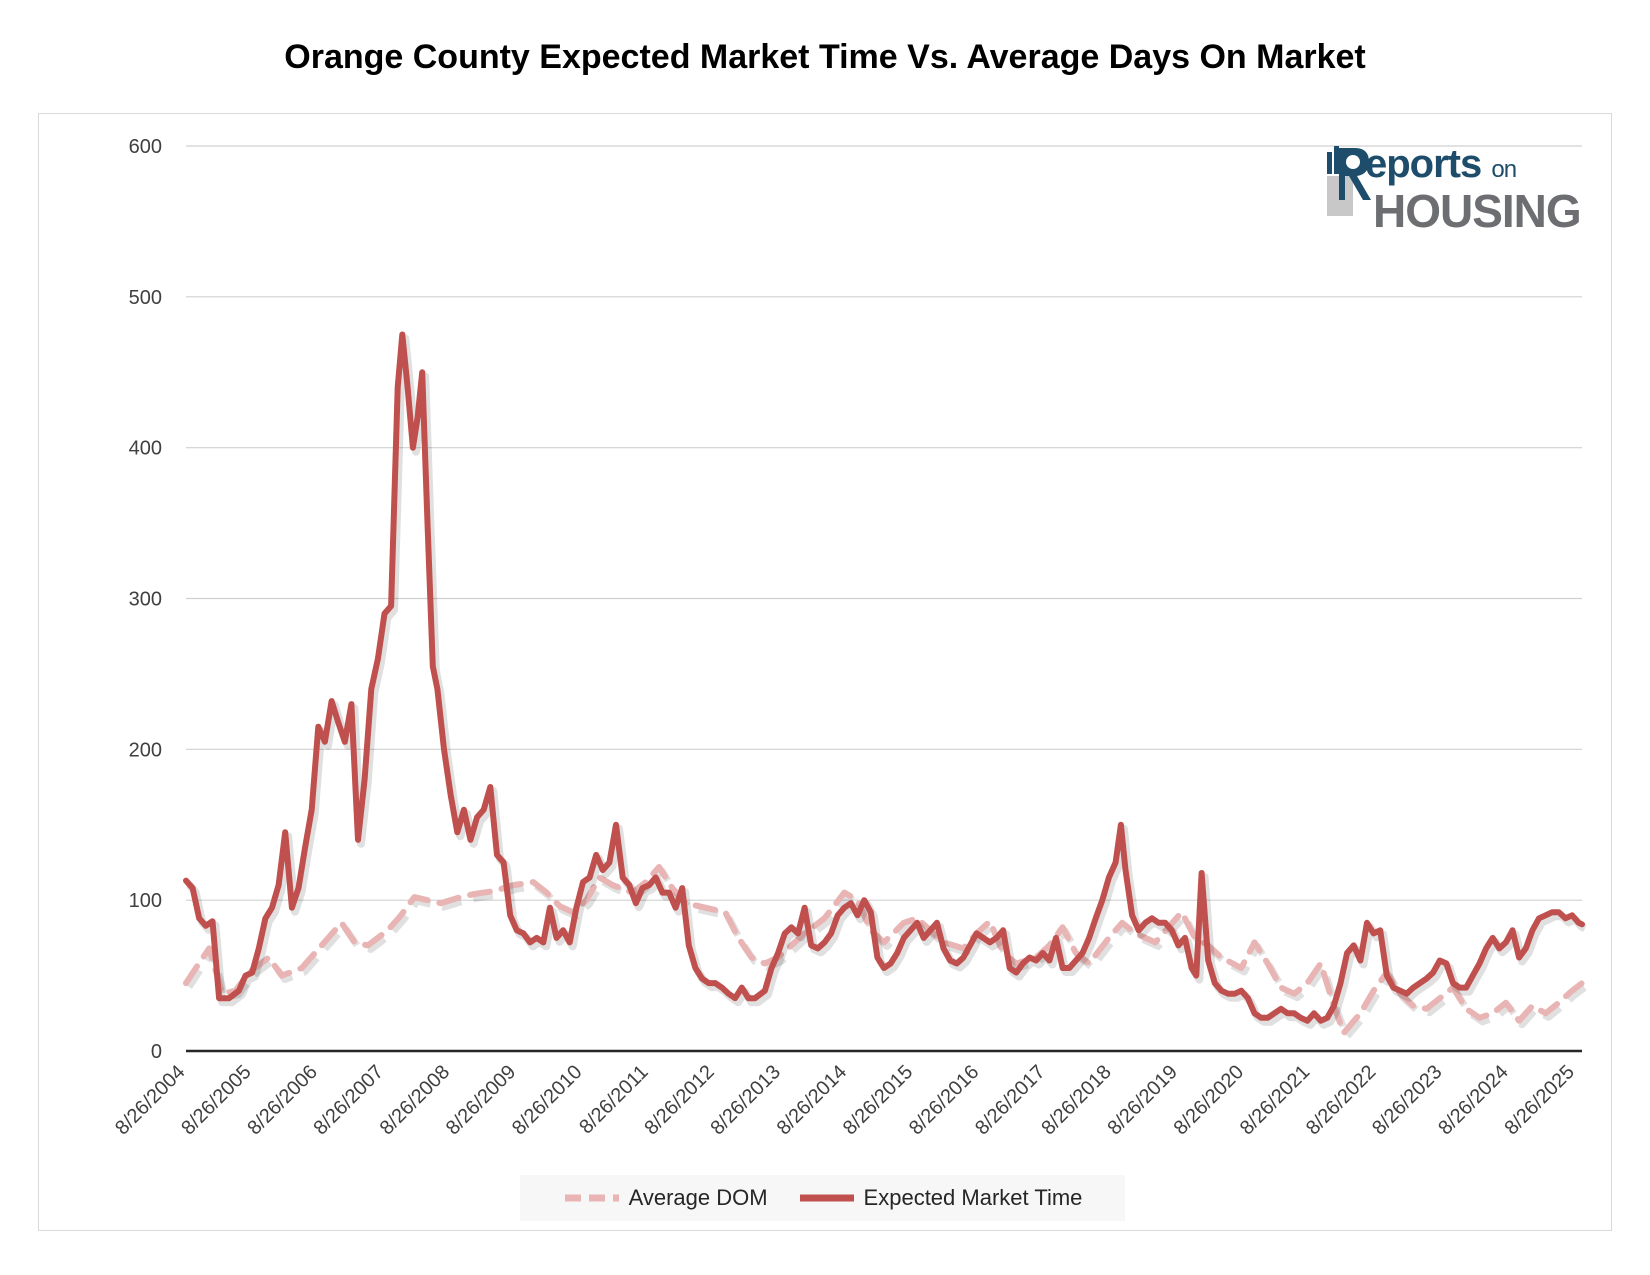 The width and height of the screenshot is (1650, 1275). What do you see at coordinates (145, 298) in the screenshot?
I see `y-tick-label: 500` at bounding box center [145, 298].